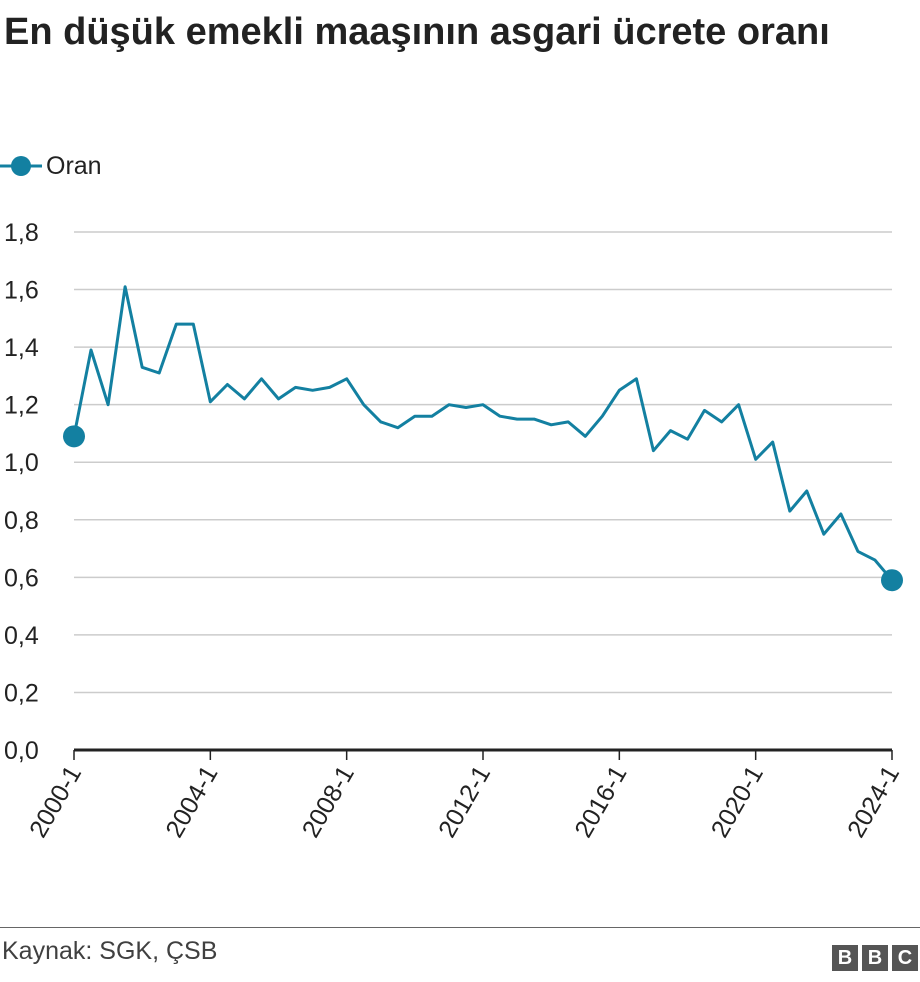  What do you see at coordinates (21, 233) in the screenshot?
I see `y-tick-label: 1,8` at bounding box center [21, 233].